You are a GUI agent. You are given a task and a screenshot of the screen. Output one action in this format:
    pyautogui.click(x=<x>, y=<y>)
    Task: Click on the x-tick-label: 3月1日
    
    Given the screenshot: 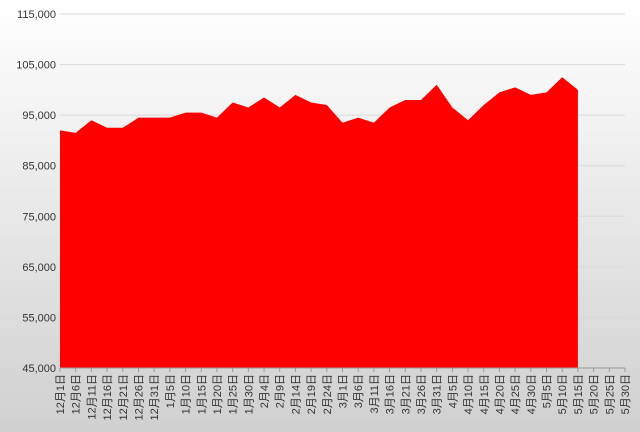 What is the action you would take?
    pyautogui.click(x=344, y=391)
    